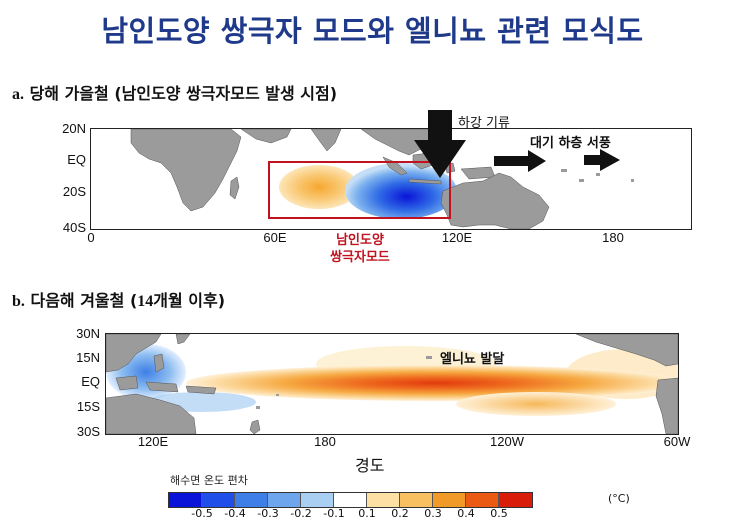  I want to click on el-nino-warm-tongue, so click(432, 383).